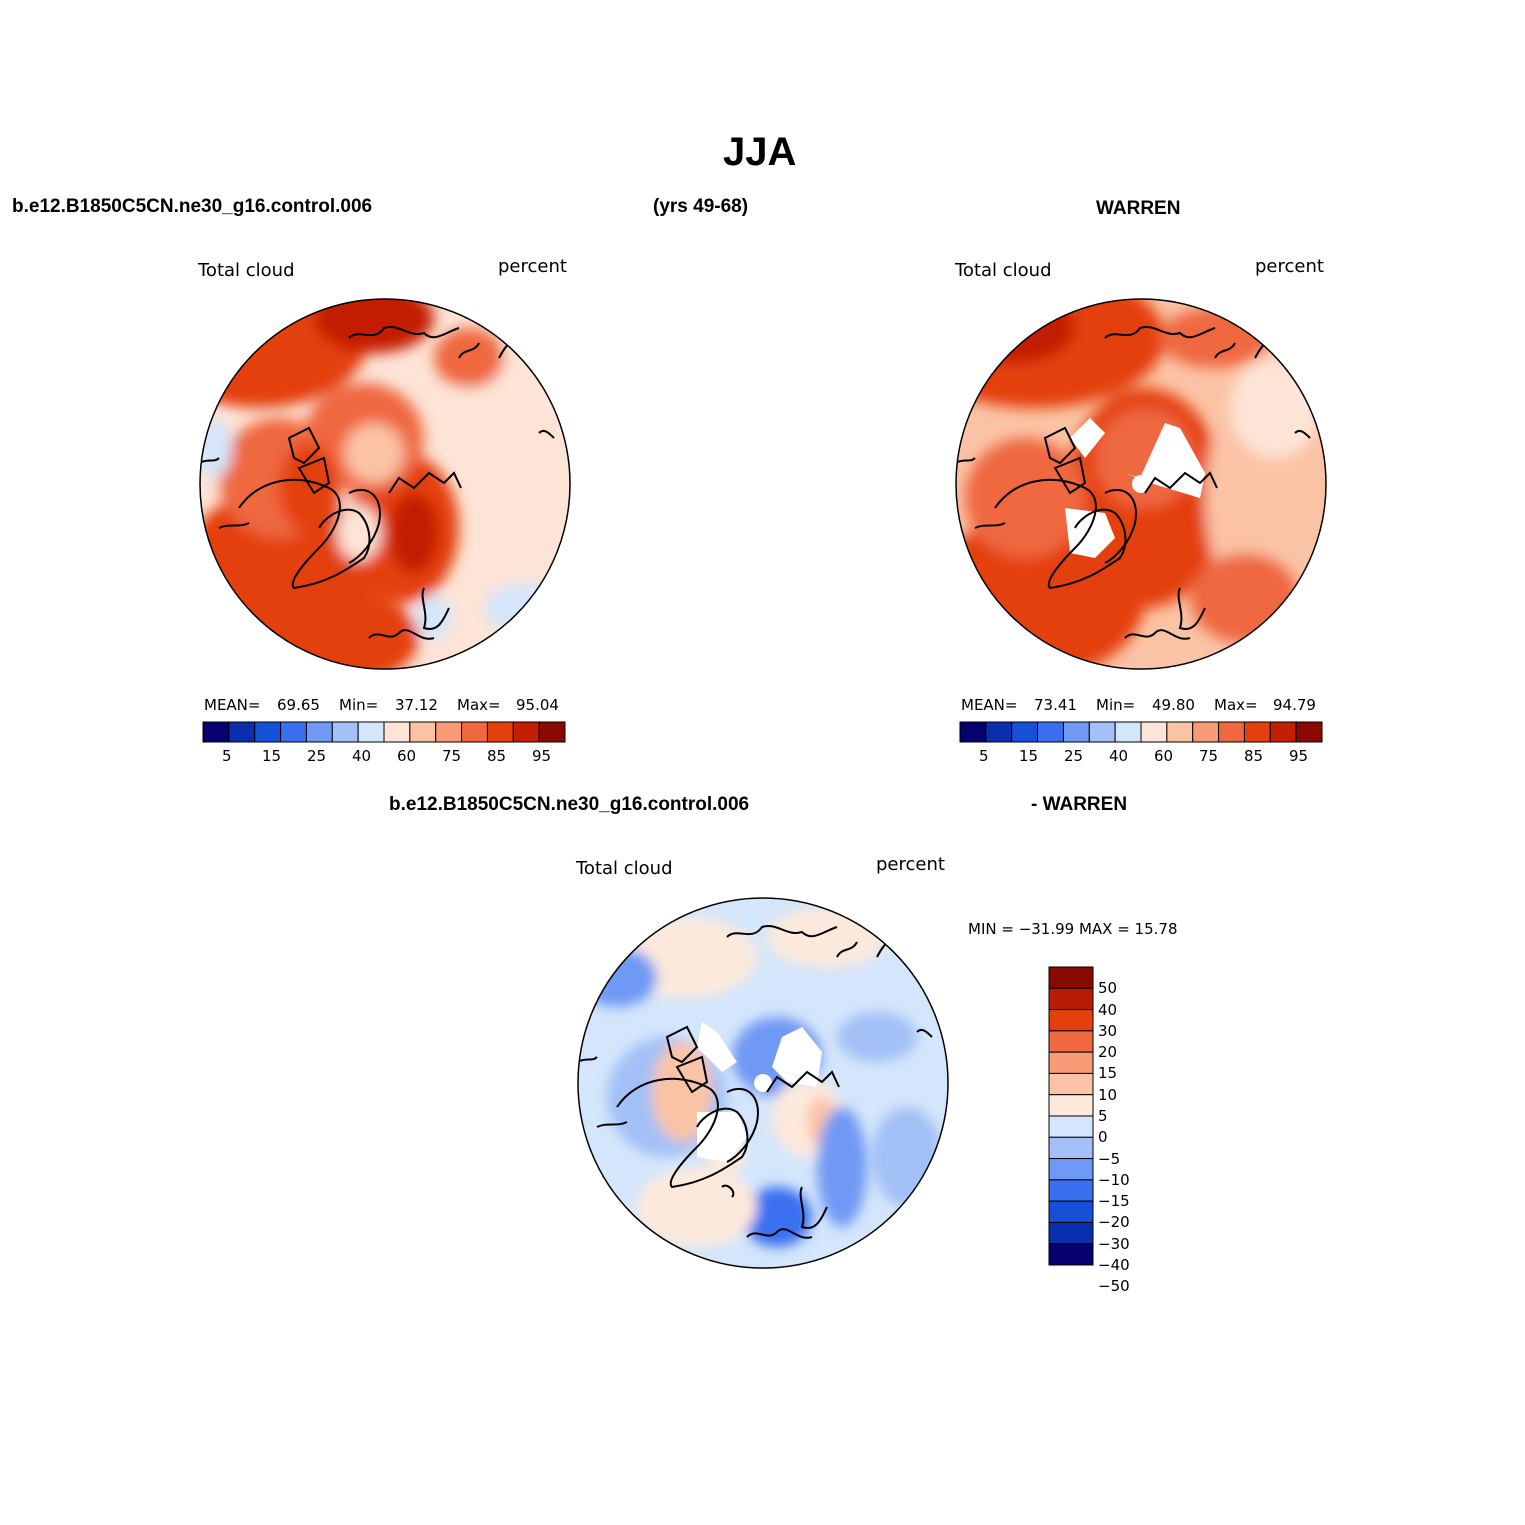 The image size is (1525, 1525). I want to click on panel1-units-label: percent, so click(532, 266).